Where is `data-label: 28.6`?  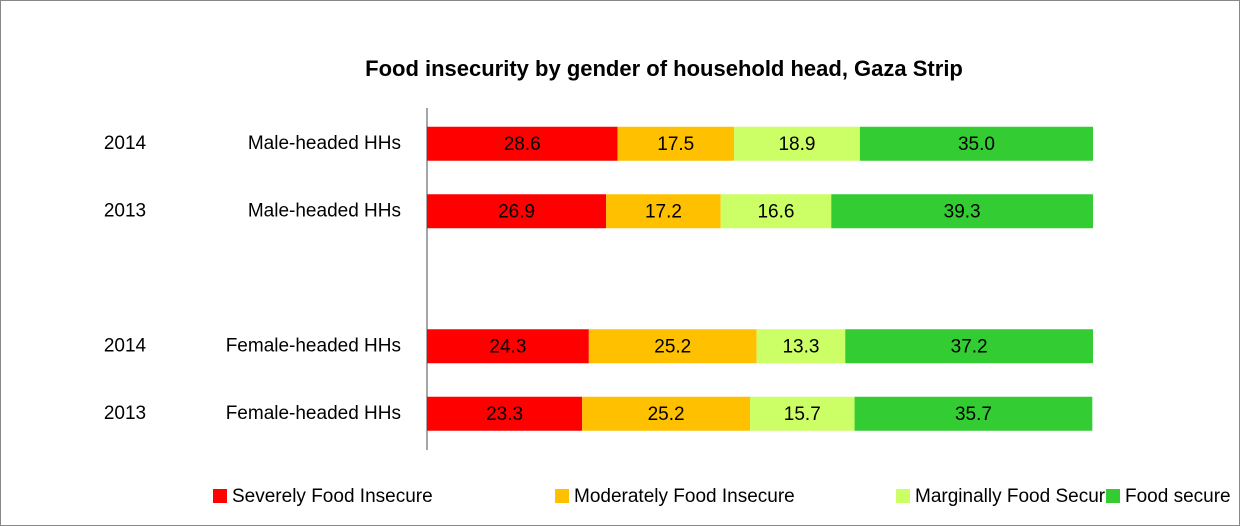
data-label: 28.6 is located at coordinates (522, 144).